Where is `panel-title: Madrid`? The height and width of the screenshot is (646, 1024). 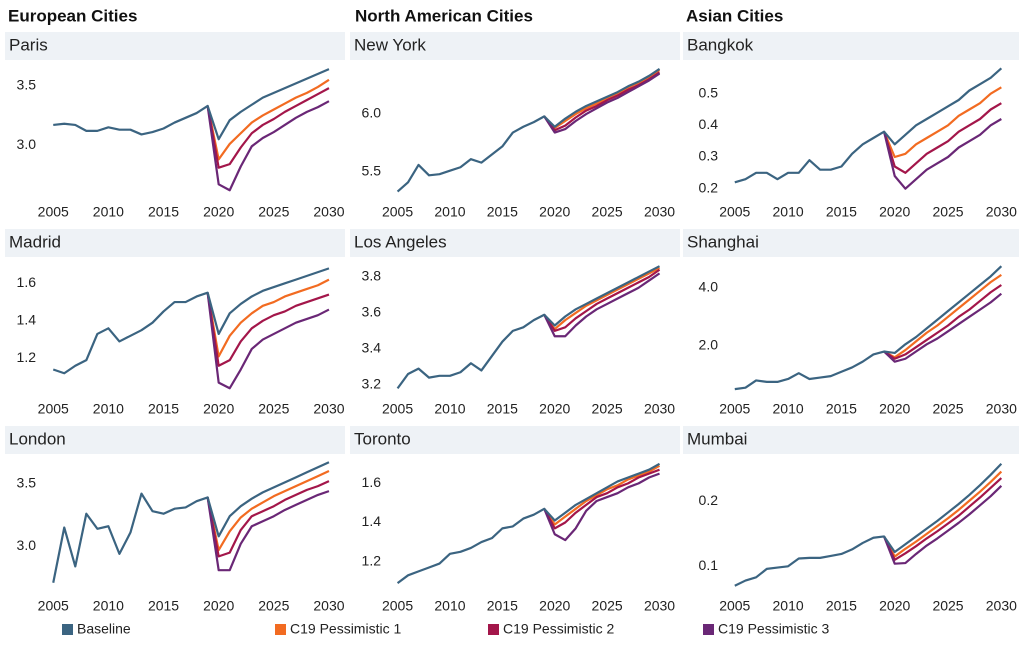 panel-title: Madrid is located at coordinates (35, 241).